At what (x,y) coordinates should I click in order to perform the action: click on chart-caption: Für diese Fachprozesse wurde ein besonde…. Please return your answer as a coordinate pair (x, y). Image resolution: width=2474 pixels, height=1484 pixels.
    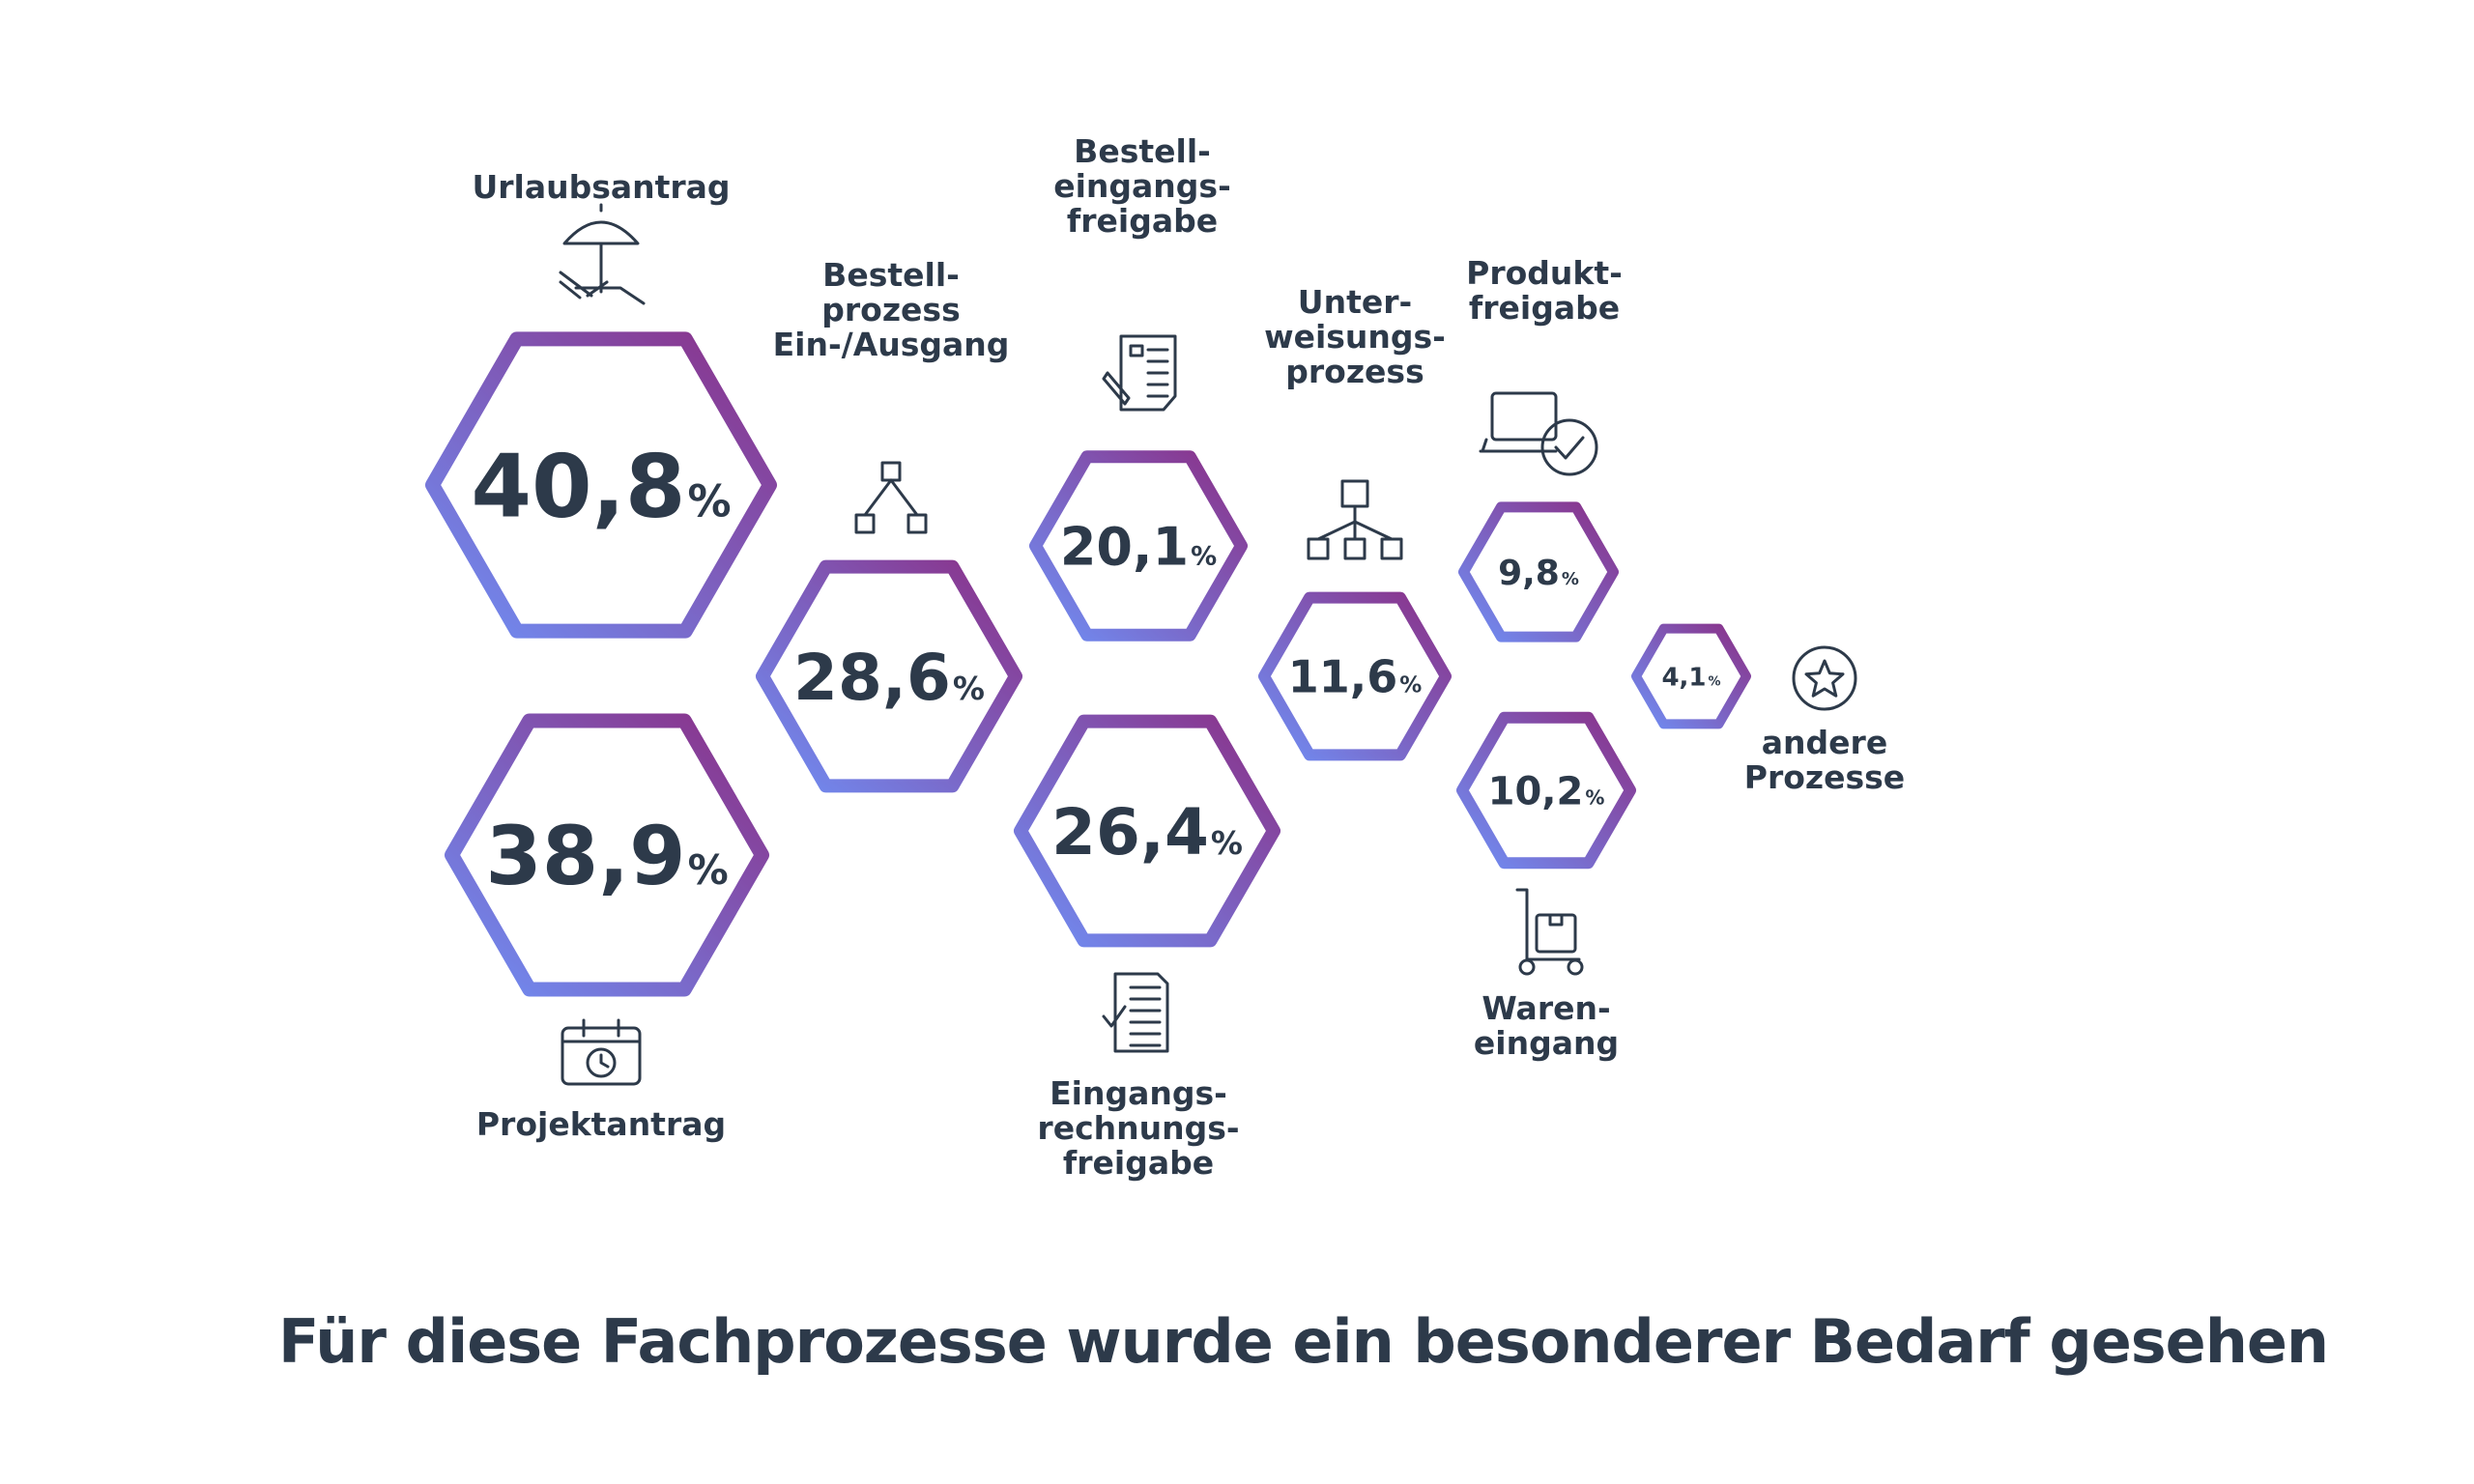
    Looking at the image, I should click on (1304, 1342).